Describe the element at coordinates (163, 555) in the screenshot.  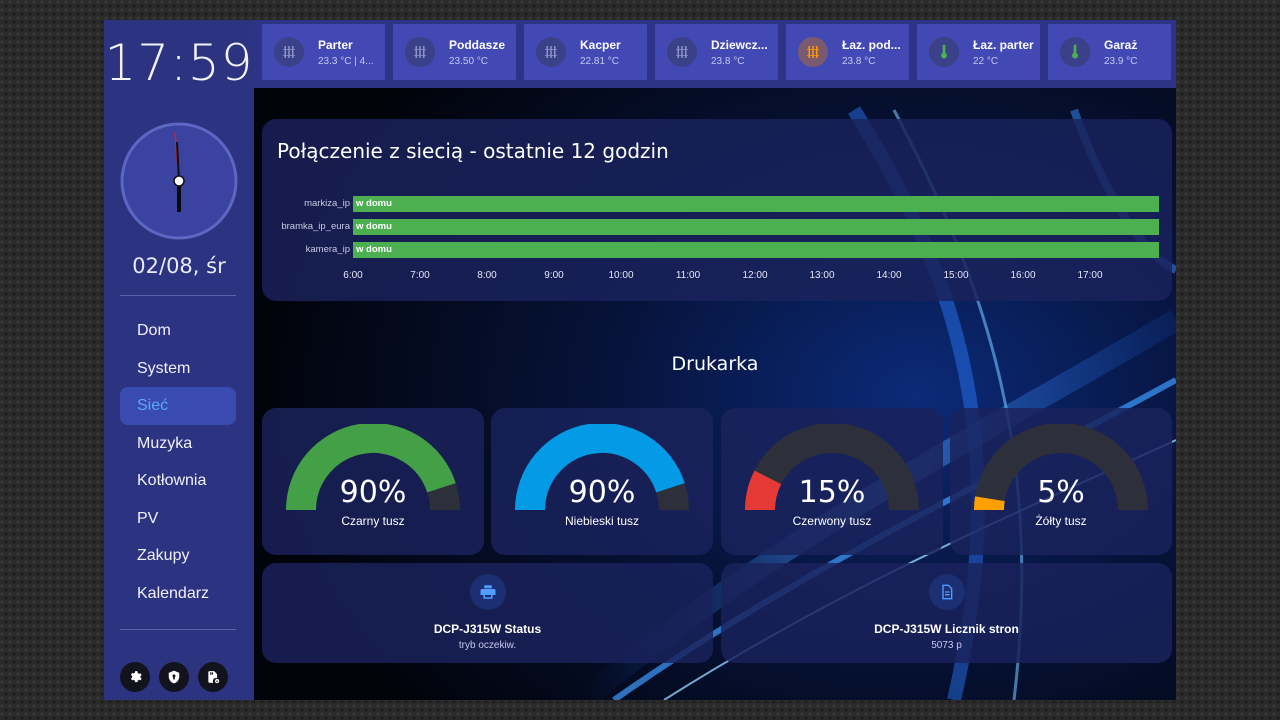
I see `sidebar-item-zakupy: Zakupy` at that location.